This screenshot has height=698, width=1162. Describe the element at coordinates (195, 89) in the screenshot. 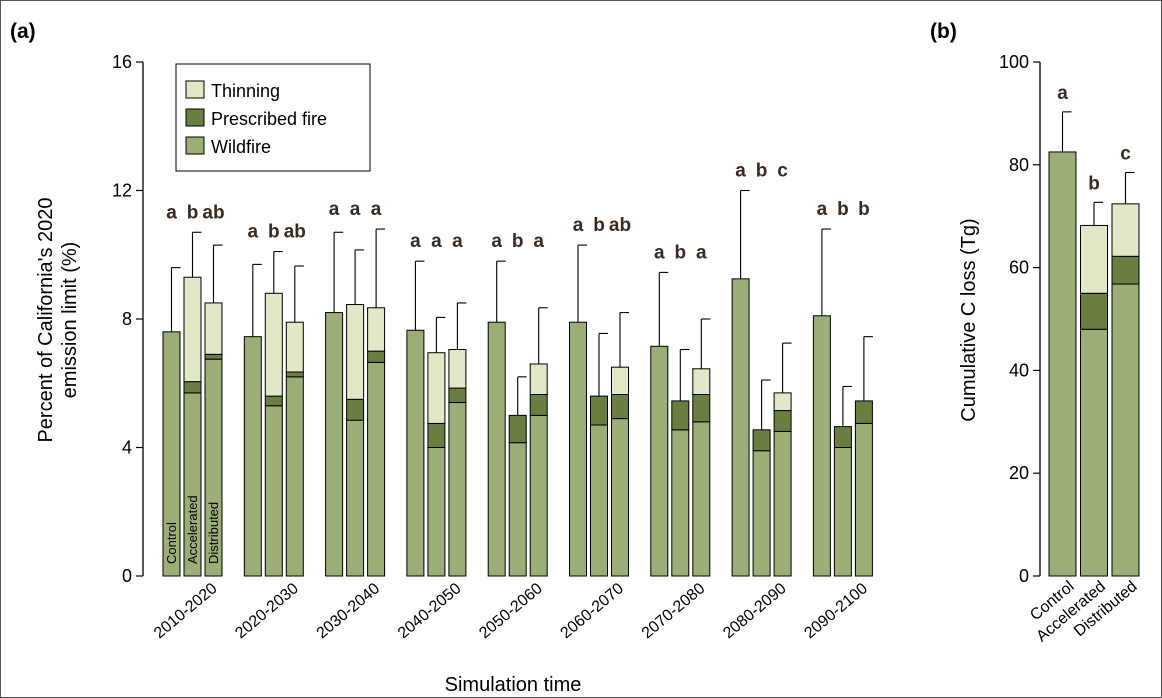

I see `legend-swatch-thinning` at that location.